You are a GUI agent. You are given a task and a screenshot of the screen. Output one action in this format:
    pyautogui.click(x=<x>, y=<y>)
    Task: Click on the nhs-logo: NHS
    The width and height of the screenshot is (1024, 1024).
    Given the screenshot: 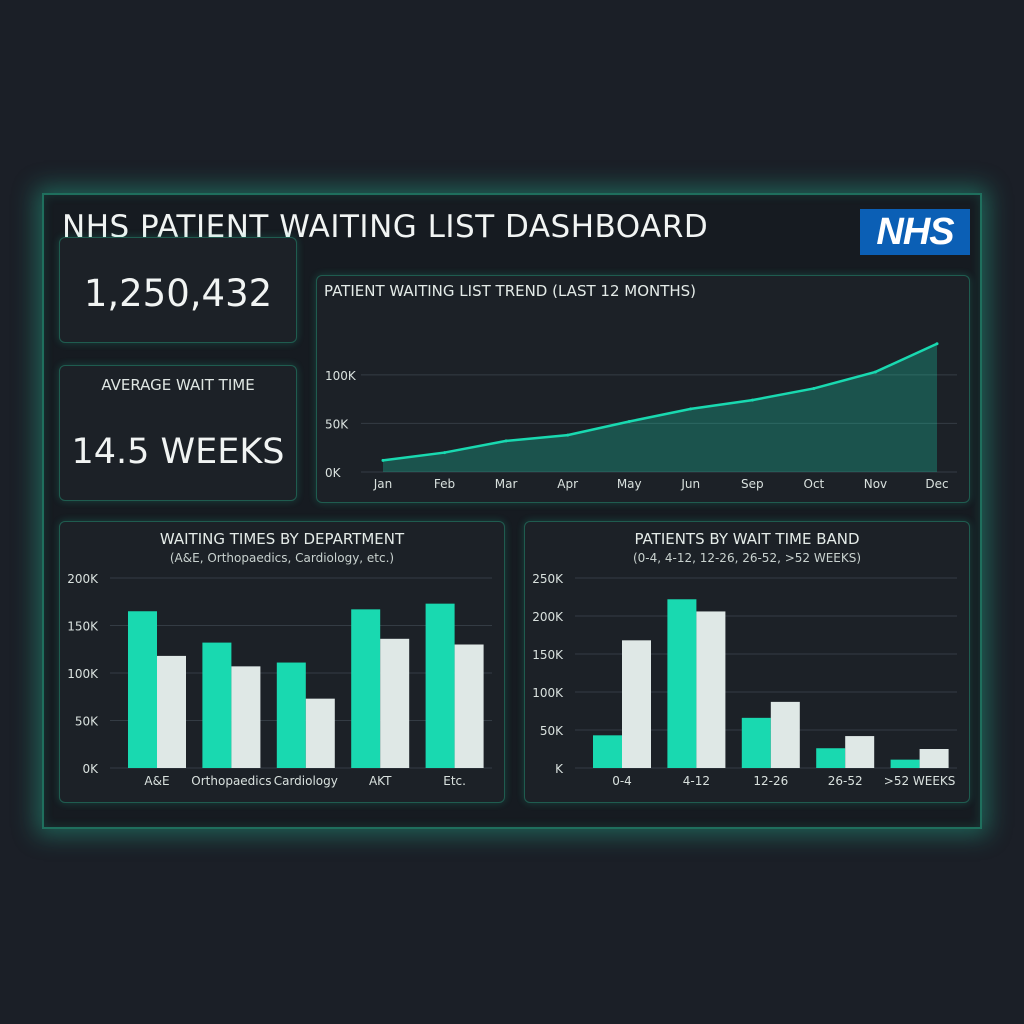 What is the action you would take?
    pyautogui.click(x=915, y=232)
    